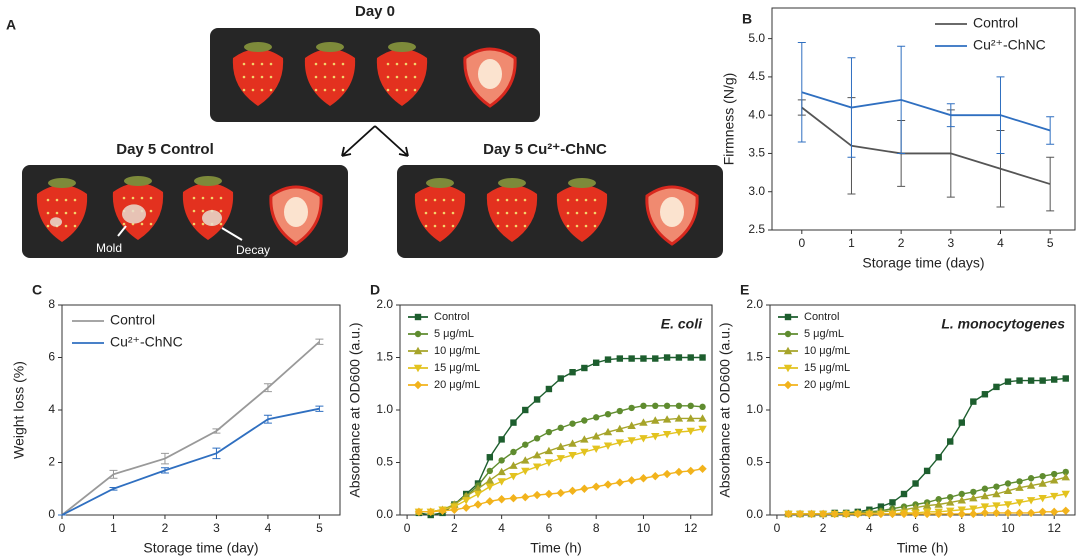 The height and width of the screenshot is (560, 1080). I want to click on y-tick-label: 1.0, so click(384, 409).